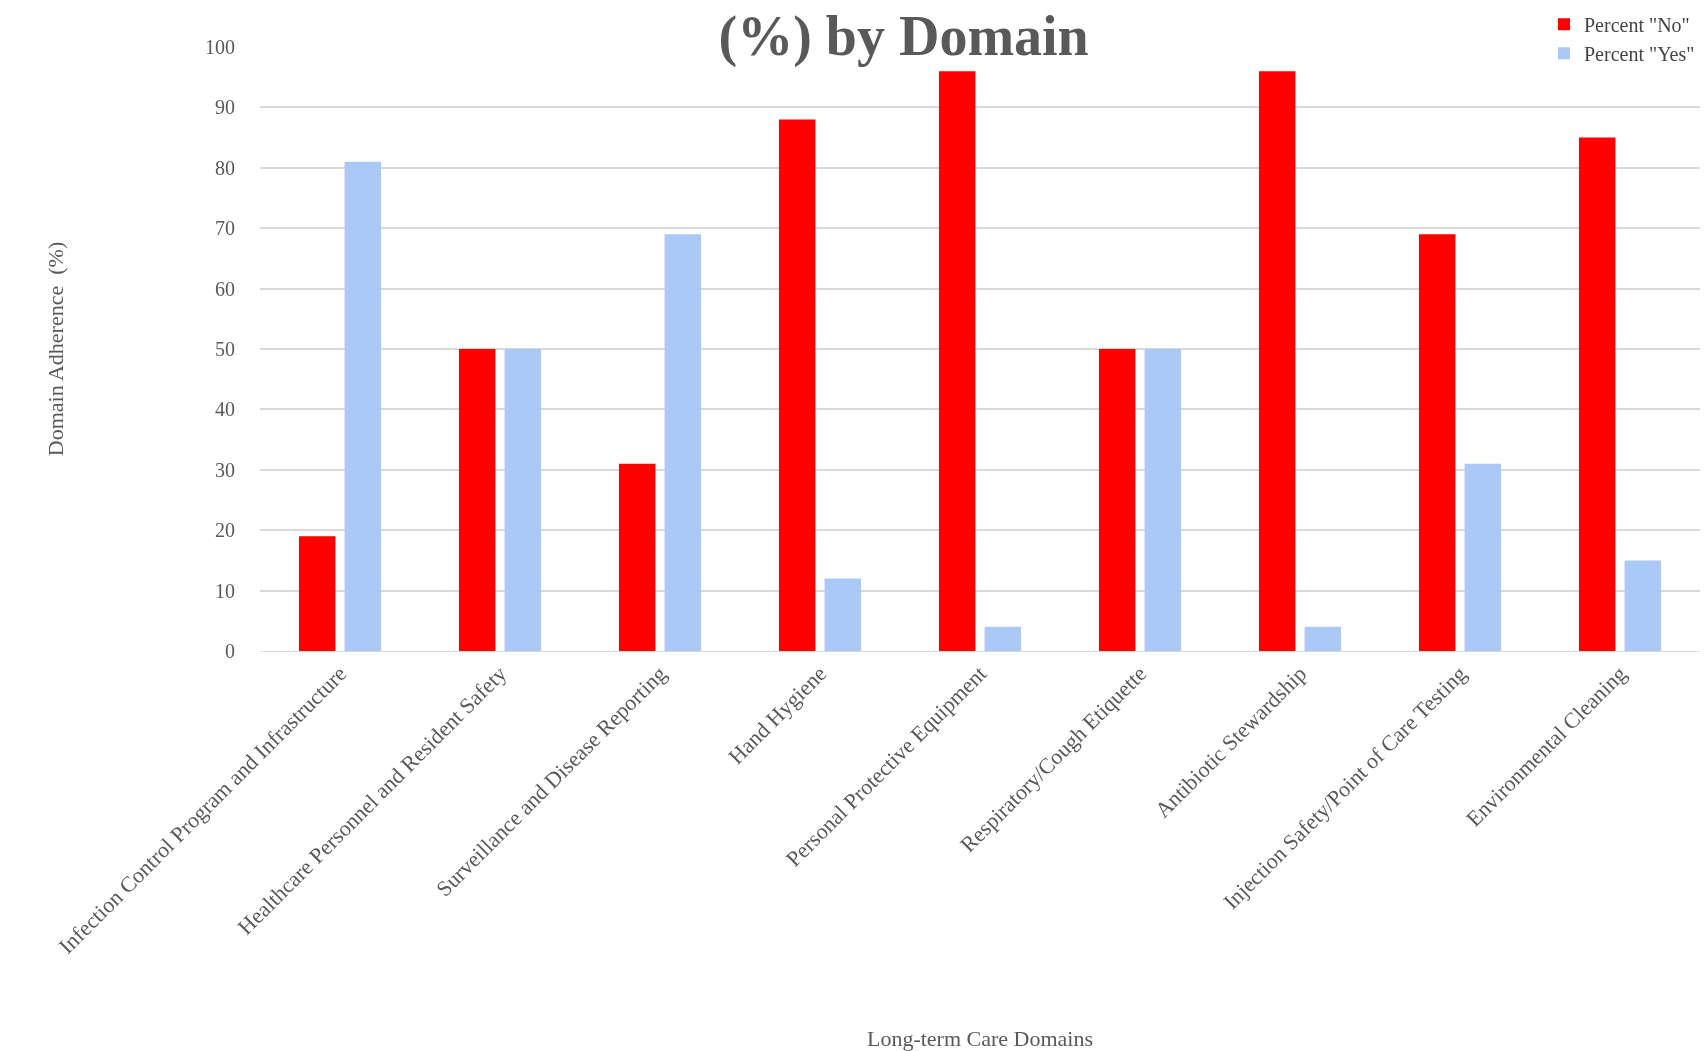  What do you see at coordinates (225, 167) in the screenshot?
I see `y-tick-label: 80` at bounding box center [225, 167].